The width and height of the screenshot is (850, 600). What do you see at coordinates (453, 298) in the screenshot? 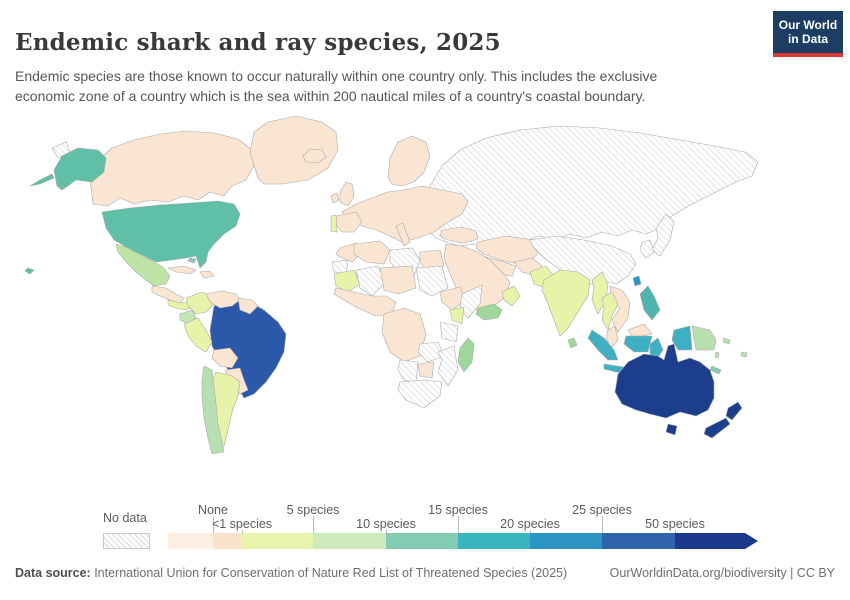
I see `country-ethiopia` at bounding box center [453, 298].